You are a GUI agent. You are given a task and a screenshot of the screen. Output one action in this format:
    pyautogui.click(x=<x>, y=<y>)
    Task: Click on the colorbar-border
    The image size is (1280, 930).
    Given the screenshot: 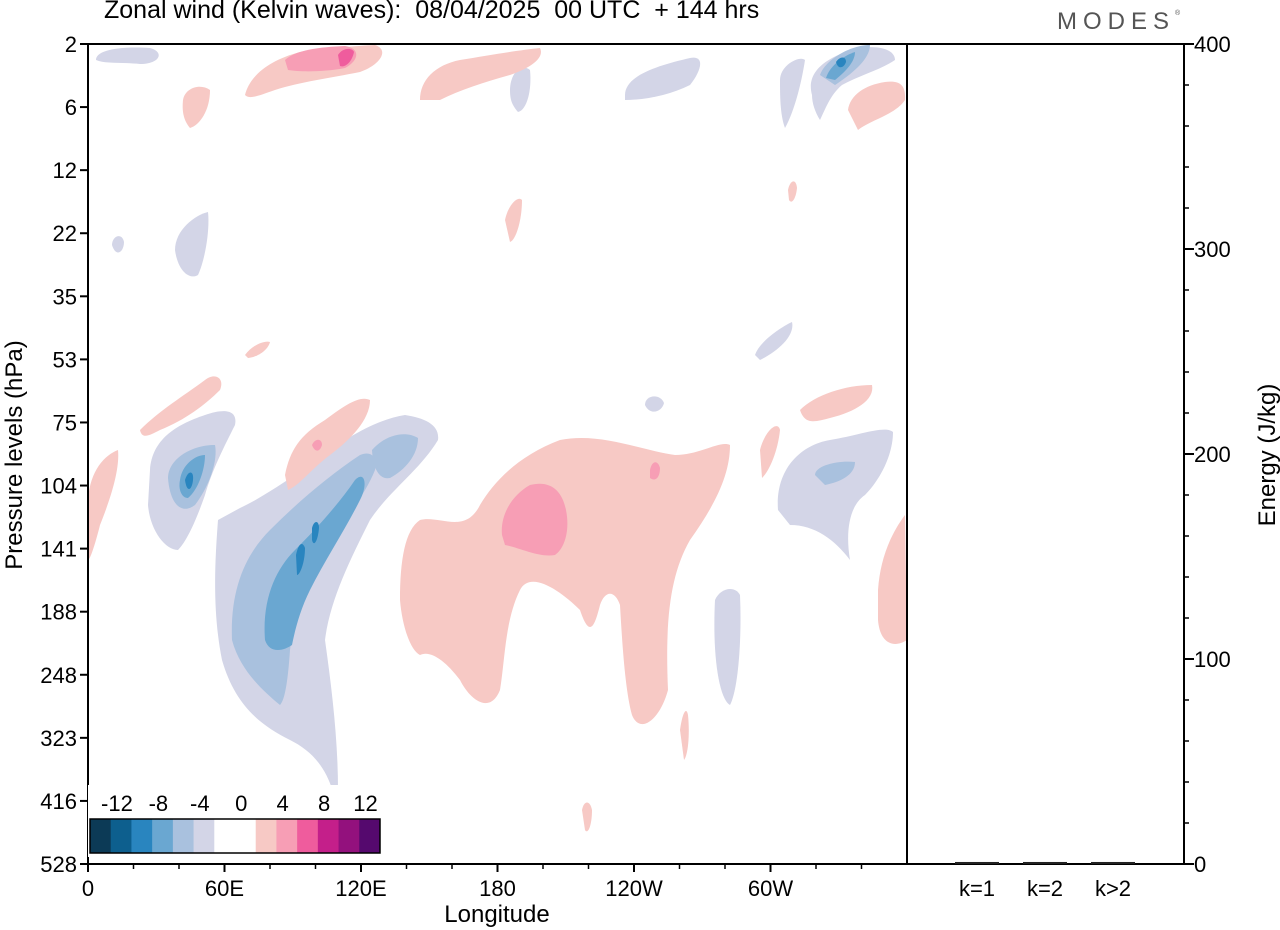 What is the action you would take?
    pyautogui.click(x=235, y=836)
    